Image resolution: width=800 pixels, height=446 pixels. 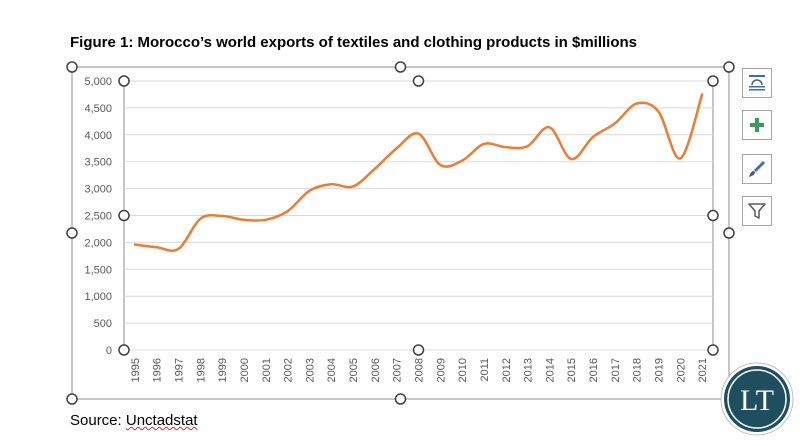 I want to click on y-tick-label: 1,500, so click(x=98, y=270).